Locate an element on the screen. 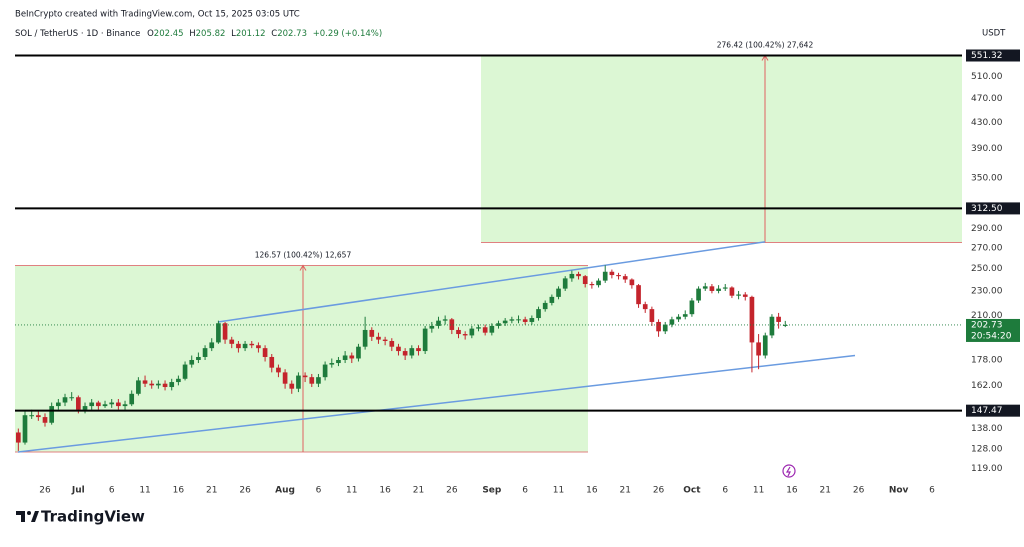  y-tick-label: 290.00 is located at coordinates (987, 229).